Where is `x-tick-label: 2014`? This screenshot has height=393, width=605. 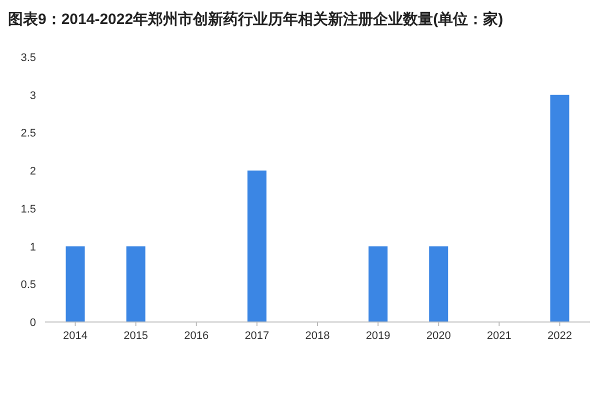 x-tick-label: 2014 is located at coordinates (75, 336).